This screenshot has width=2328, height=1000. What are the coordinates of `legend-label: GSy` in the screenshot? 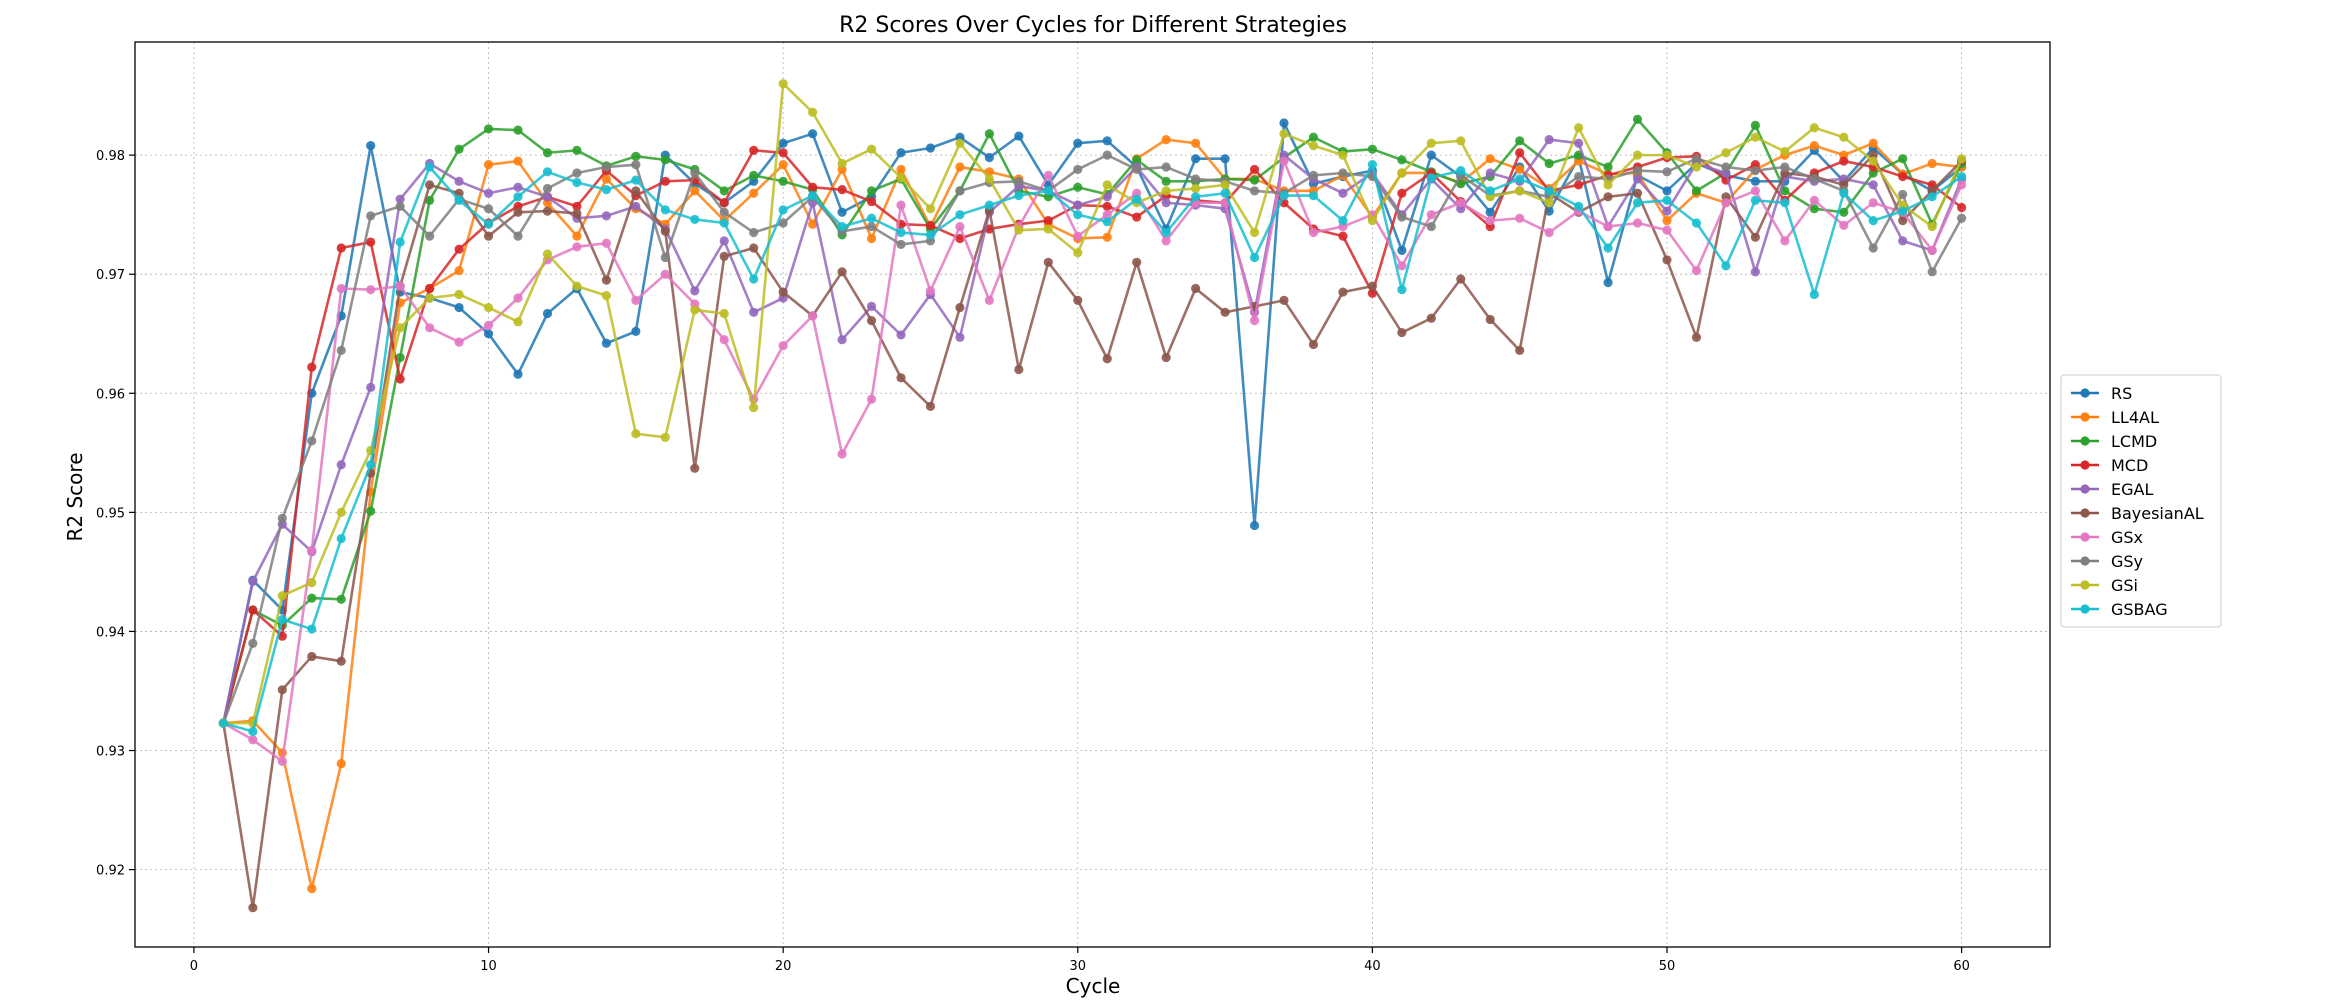 It's located at (2127, 561).